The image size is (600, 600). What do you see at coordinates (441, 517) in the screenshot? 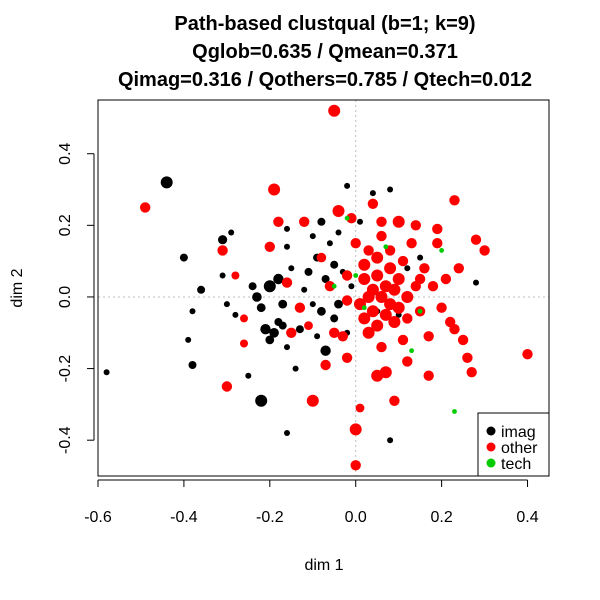
I see `x-tick-label: 0.2` at bounding box center [441, 517].